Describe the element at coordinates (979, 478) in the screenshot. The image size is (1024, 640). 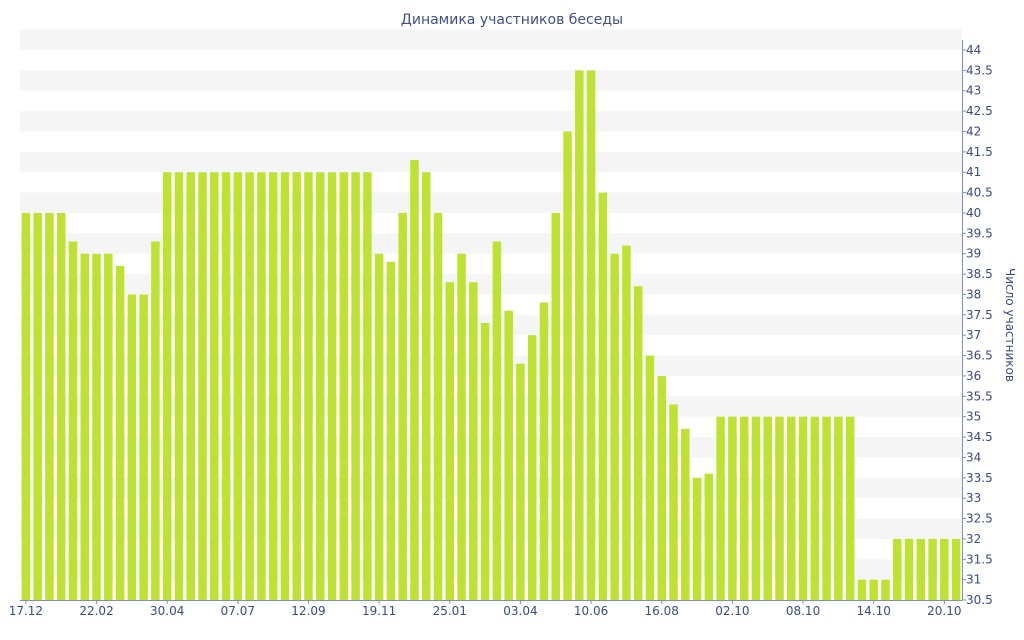
I see `y-tick-label: 33.5` at that location.